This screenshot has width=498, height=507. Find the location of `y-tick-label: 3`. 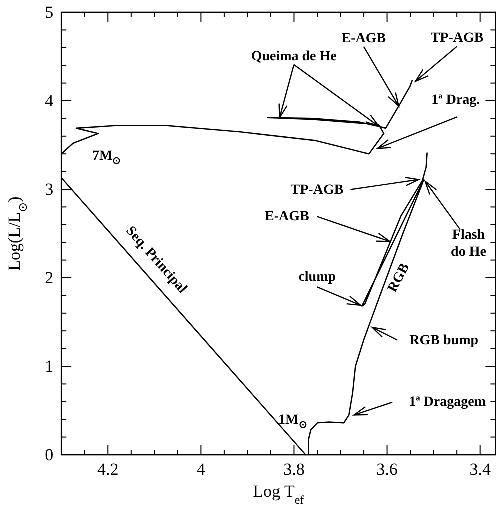

y-tick-label: 3 is located at coordinates (49, 189).